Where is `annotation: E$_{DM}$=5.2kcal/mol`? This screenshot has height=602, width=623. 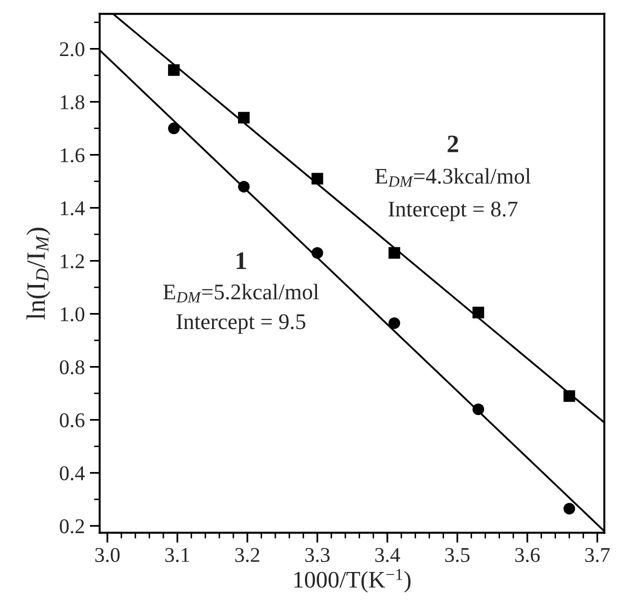
annotation: E$_{DM}$=5.2kcal/mol is located at coordinates (241, 293).